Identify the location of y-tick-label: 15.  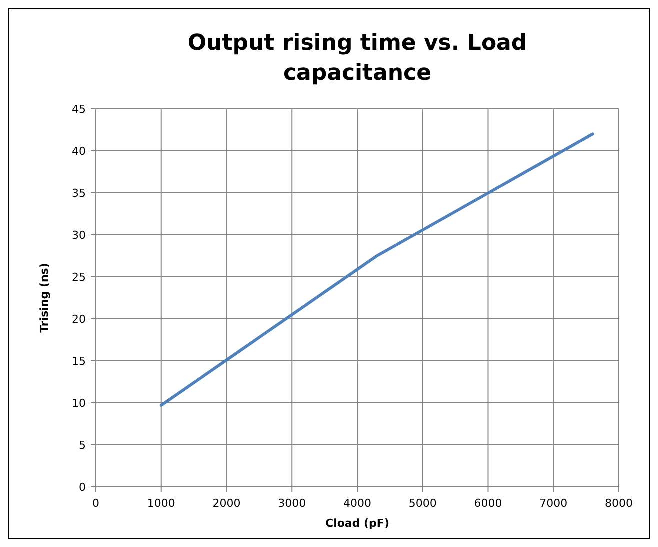
(79, 361).